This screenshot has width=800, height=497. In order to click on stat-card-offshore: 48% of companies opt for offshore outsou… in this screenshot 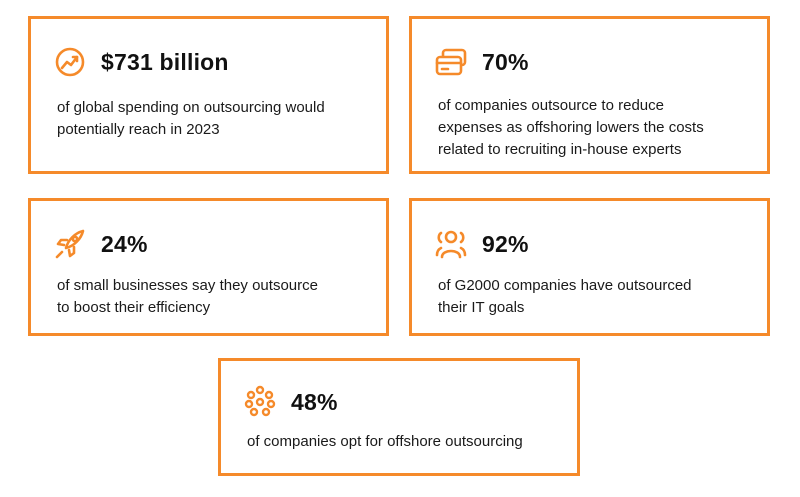, I will do `click(399, 417)`.